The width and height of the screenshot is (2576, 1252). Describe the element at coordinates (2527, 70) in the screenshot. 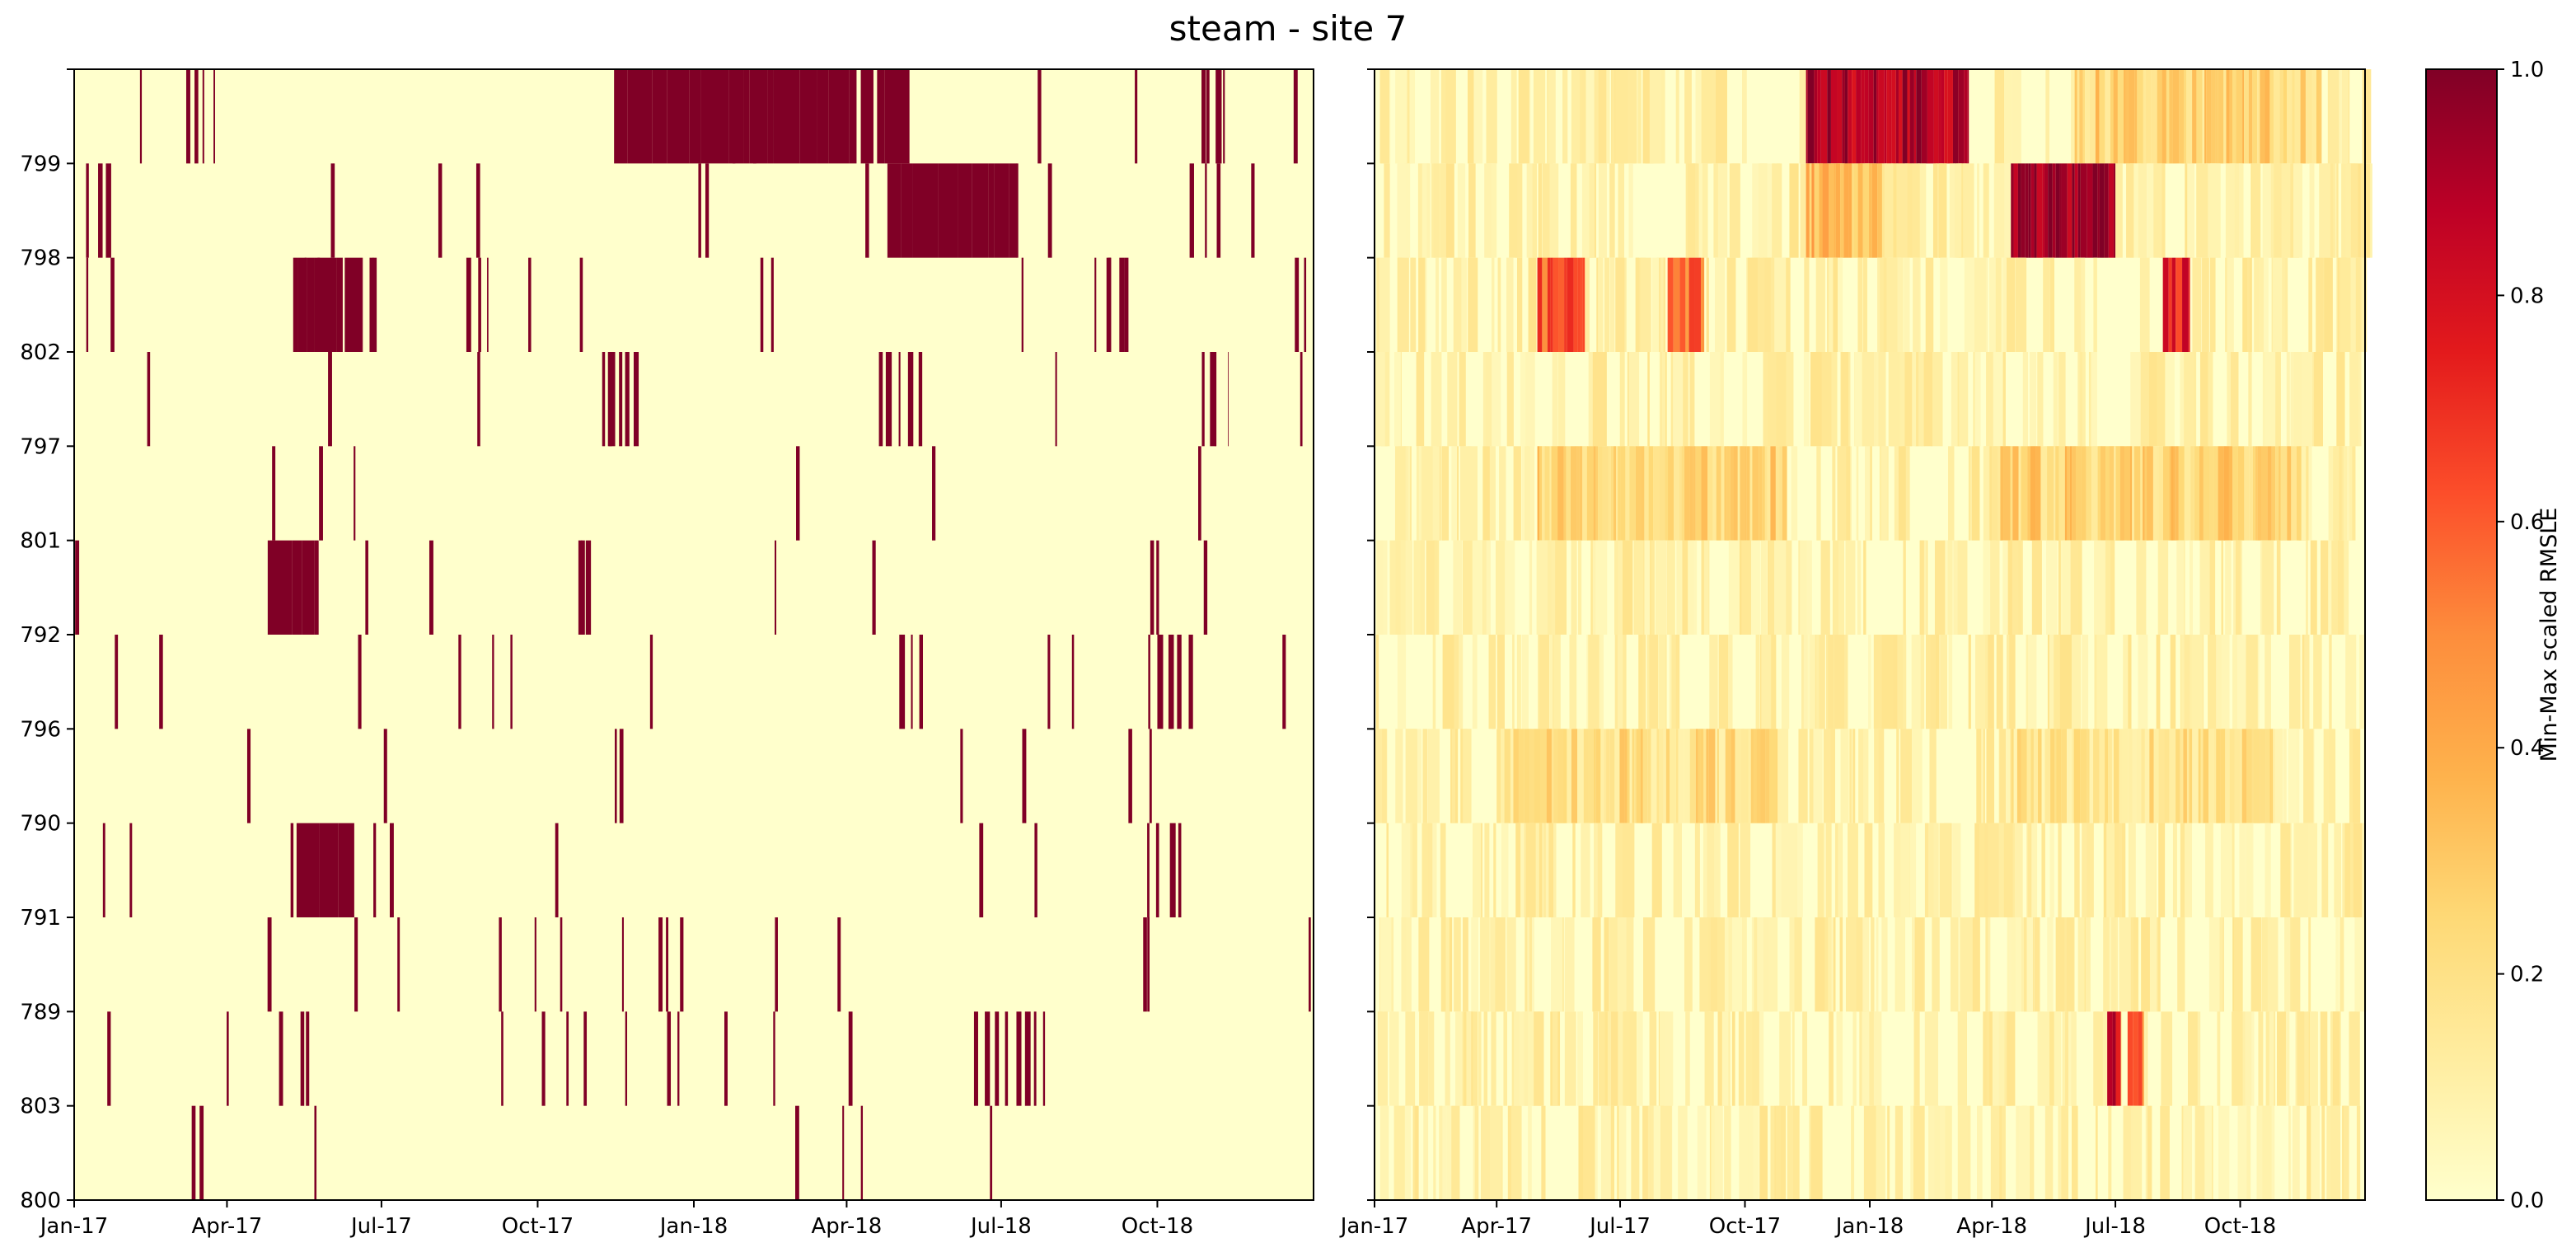

I see `colorbar-tick-label: 1.0` at that location.